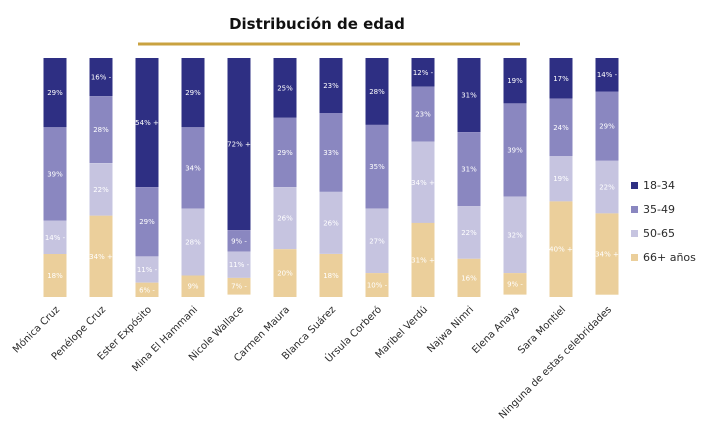  I want to click on legend-label: 35-49, so click(659, 209).